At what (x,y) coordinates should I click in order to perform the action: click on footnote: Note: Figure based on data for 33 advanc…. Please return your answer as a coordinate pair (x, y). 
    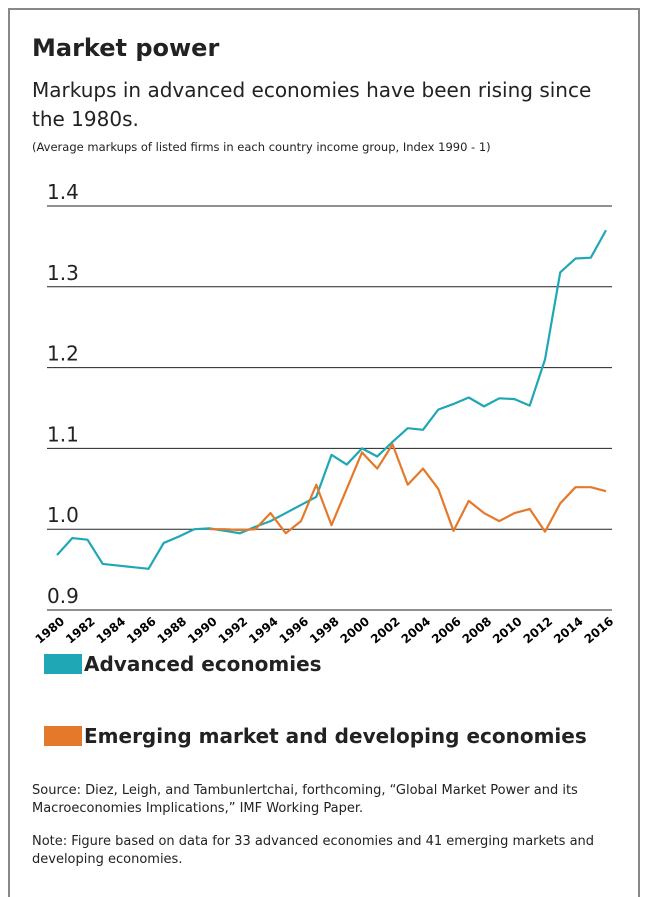
    Looking at the image, I should click on (313, 850).